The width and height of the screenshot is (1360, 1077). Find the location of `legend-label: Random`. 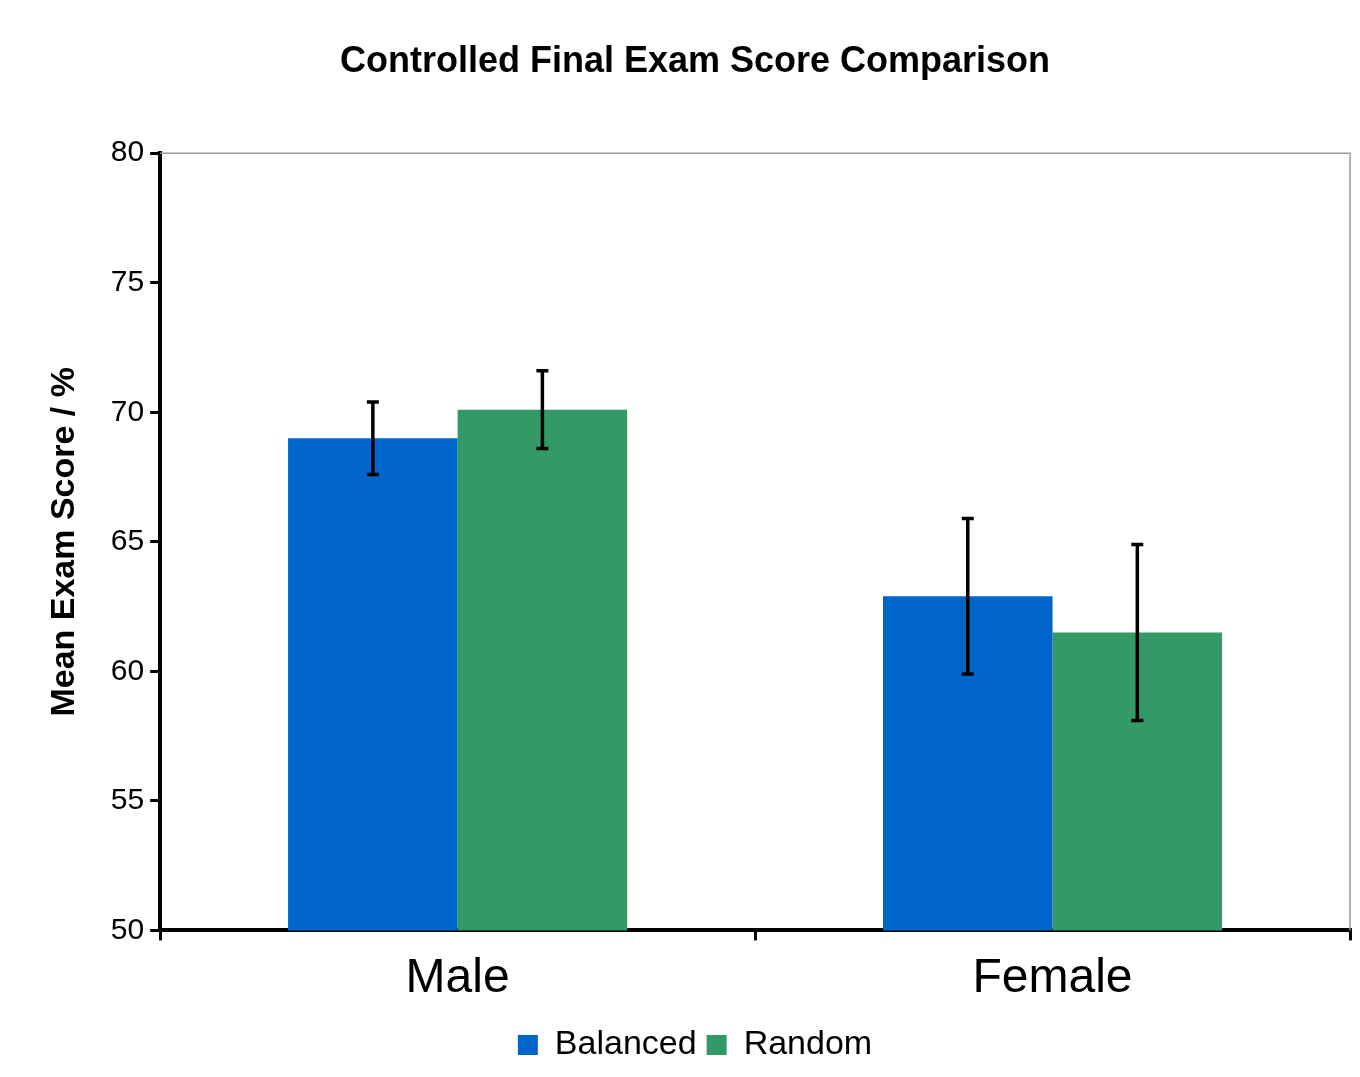

legend-label: Random is located at coordinates (808, 1042).